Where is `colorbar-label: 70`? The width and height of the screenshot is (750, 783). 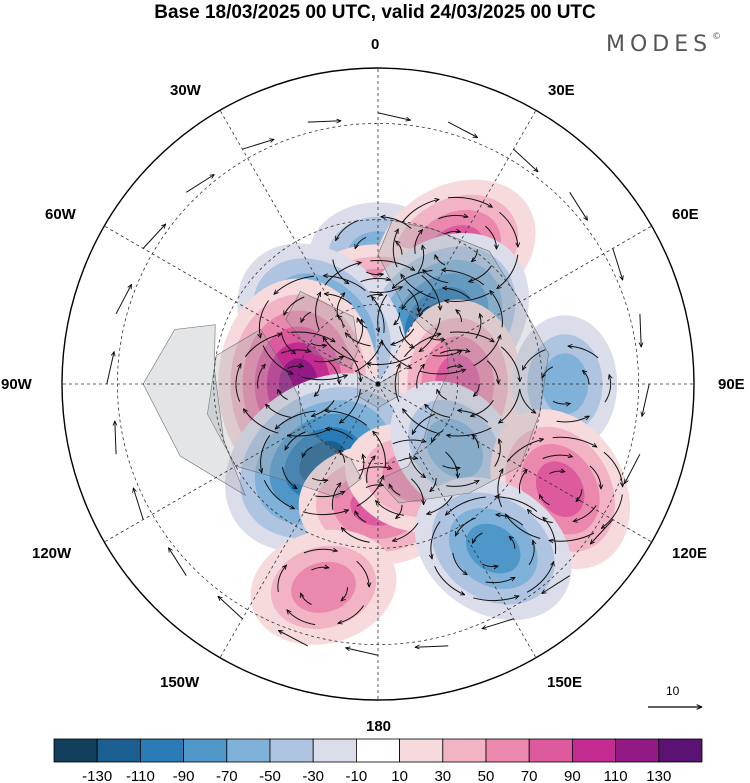 colorbar-label: 70 is located at coordinates (529, 775).